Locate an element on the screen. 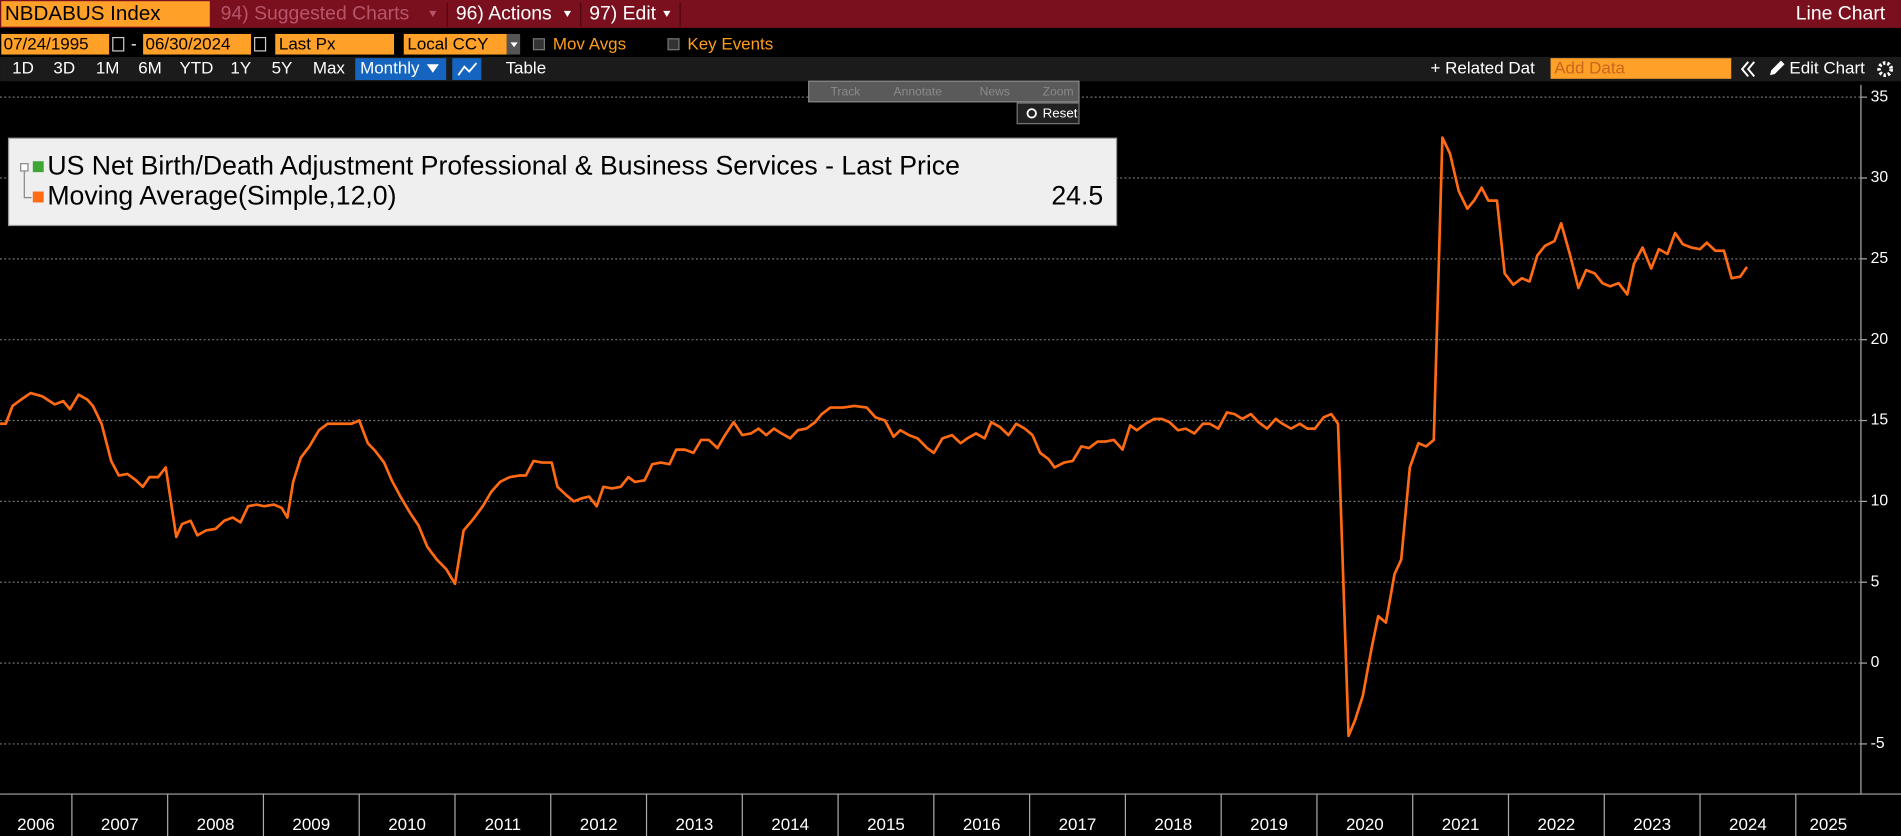 The height and width of the screenshot is (836, 1901). y-tick-label: 30 is located at coordinates (1880, 177).